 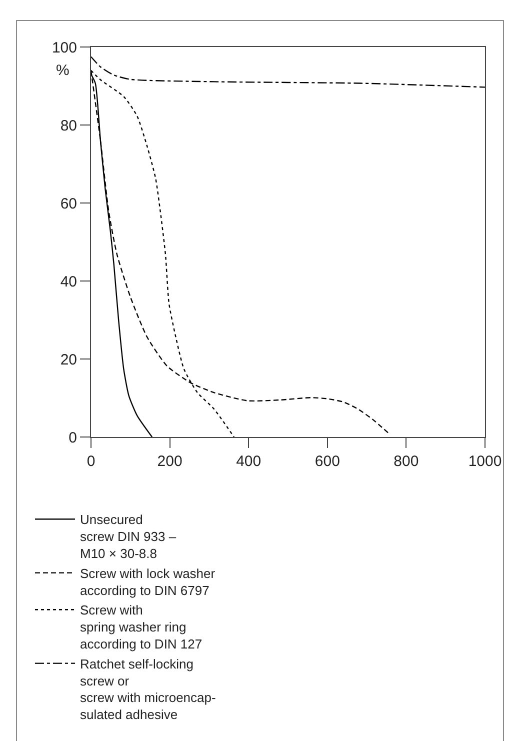 I want to click on x-tick-label: 800, so click(x=406, y=461).